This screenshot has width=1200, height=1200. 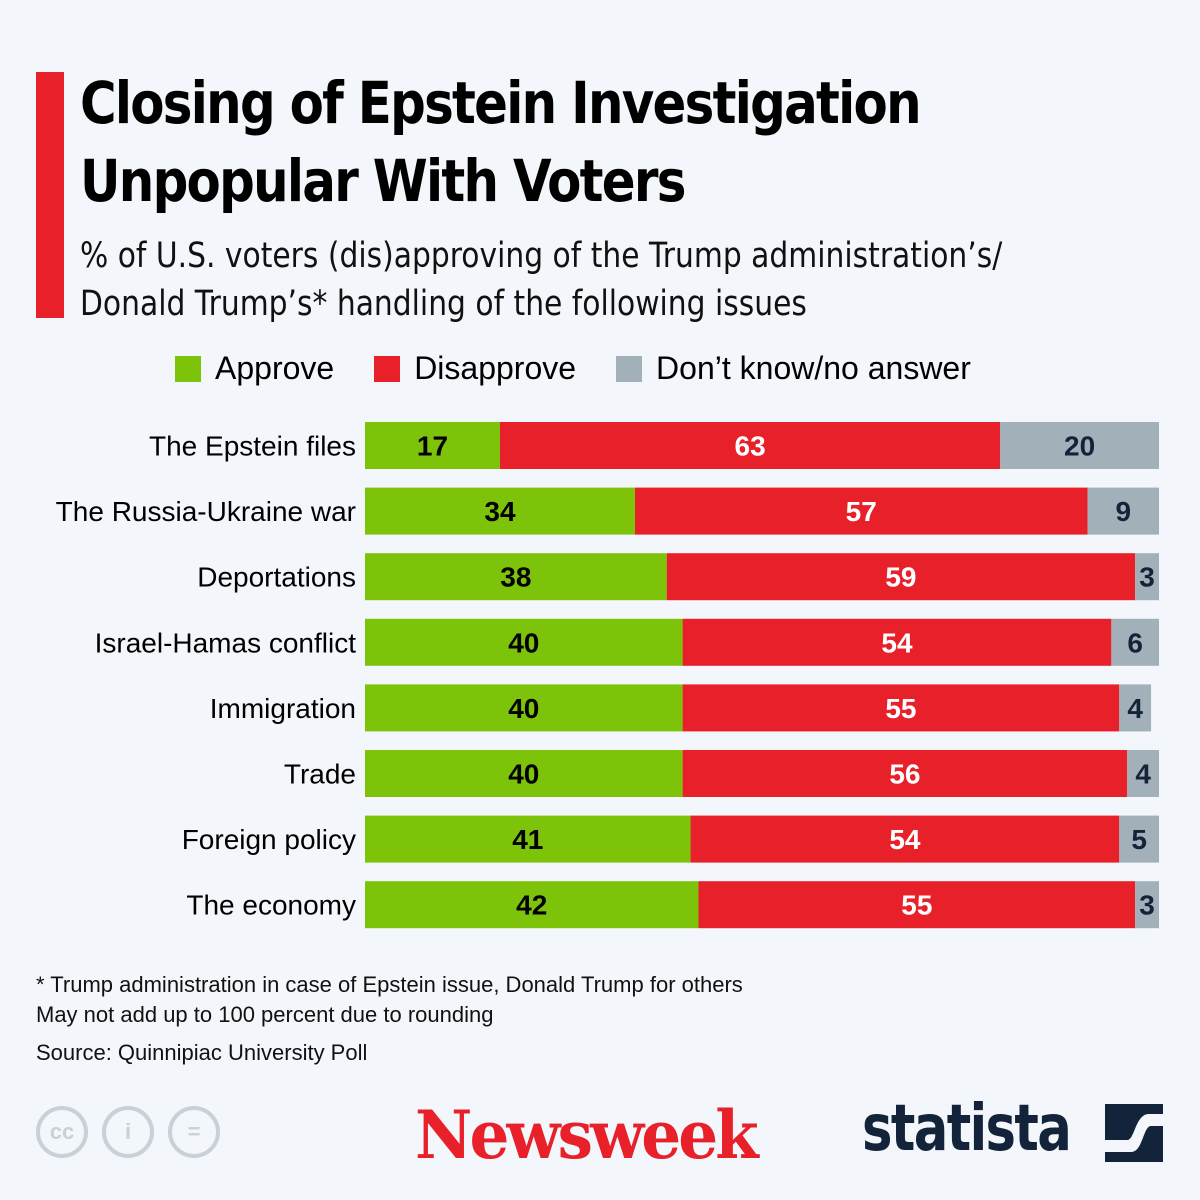 What do you see at coordinates (629, 368) in the screenshot?
I see `legend-swatch-dont-know` at bounding box center [629, 368].